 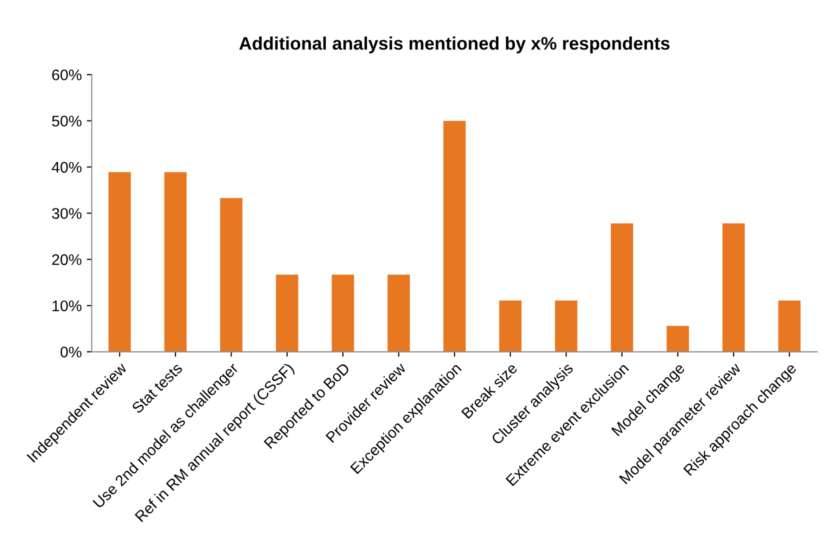 What do you see at coordinates (67, 74) in the screenshot?
I see `y-tick-label: 60%` at bounding box center [67, 74].